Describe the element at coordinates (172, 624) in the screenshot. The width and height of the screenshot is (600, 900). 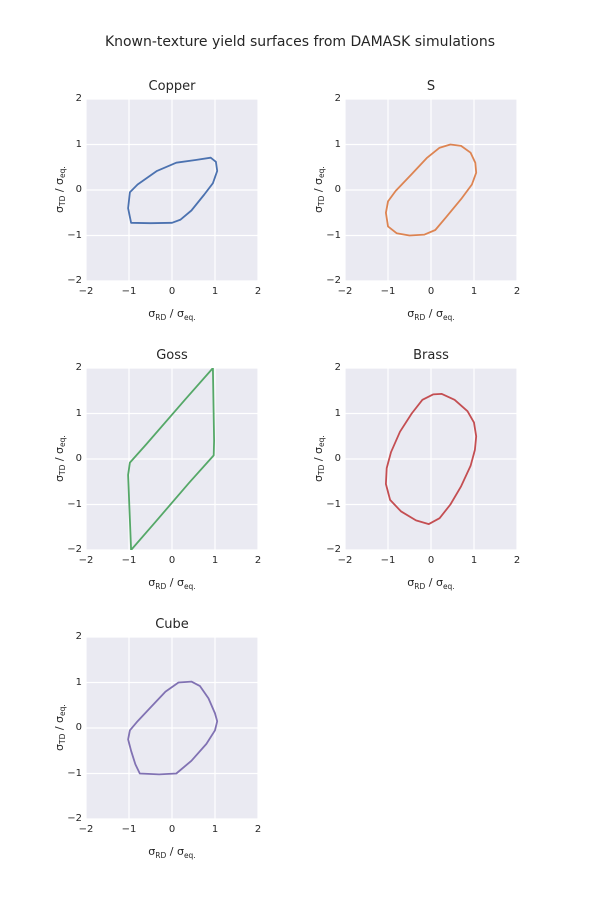
I see `subplot-title: Cube` at that location.